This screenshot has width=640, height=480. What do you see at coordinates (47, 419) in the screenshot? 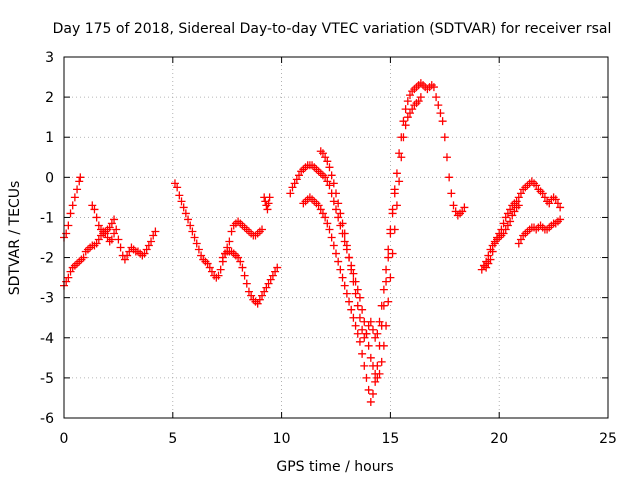
I see `y-tick-label: -6` at bounding box center [47, 419].